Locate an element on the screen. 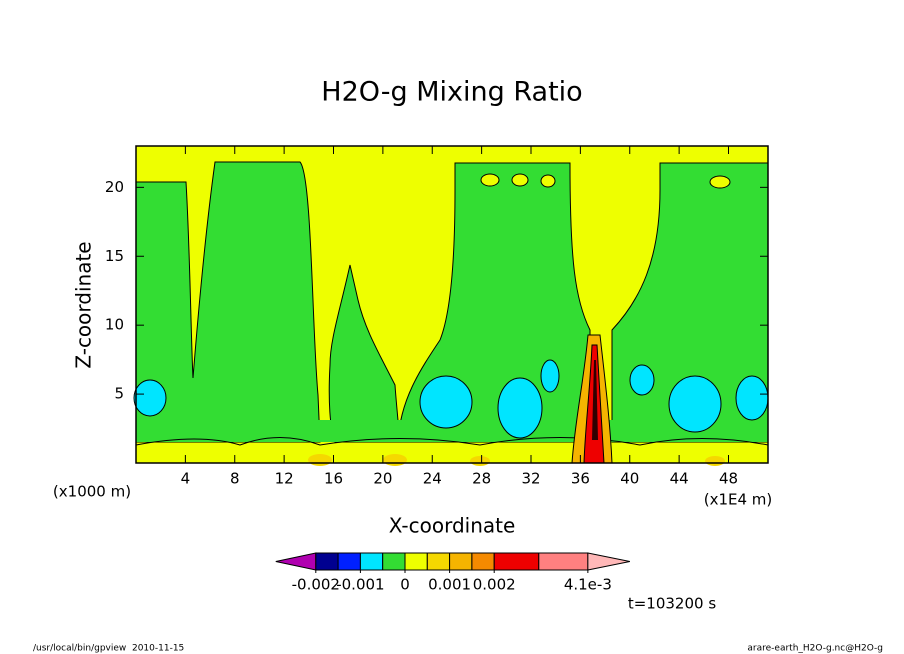 The image size is (904, 654). x-tick-label: 16 is located at coordinates (333, 479).